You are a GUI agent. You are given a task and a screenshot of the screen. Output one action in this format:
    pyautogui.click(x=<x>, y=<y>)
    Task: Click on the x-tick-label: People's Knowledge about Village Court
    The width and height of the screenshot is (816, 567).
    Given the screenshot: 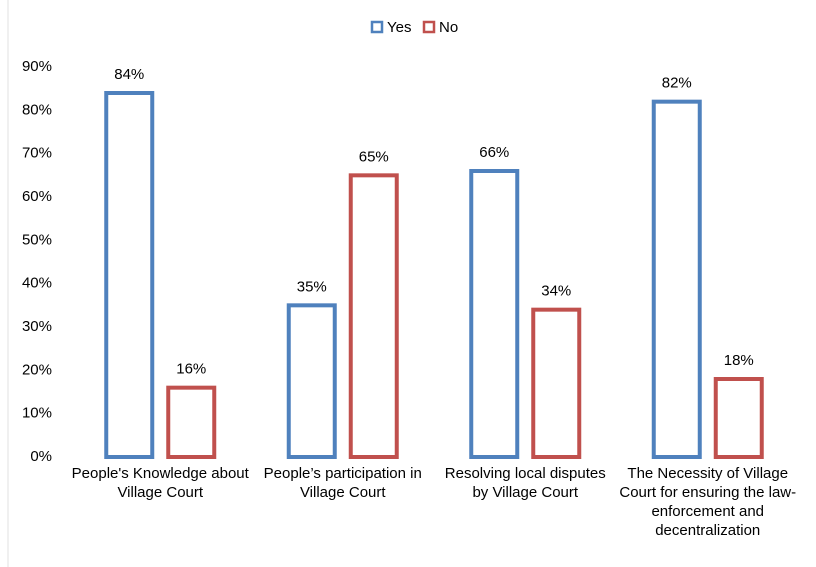 What is the action you would take?
    pyautogui.click(x=160, y=483)
    